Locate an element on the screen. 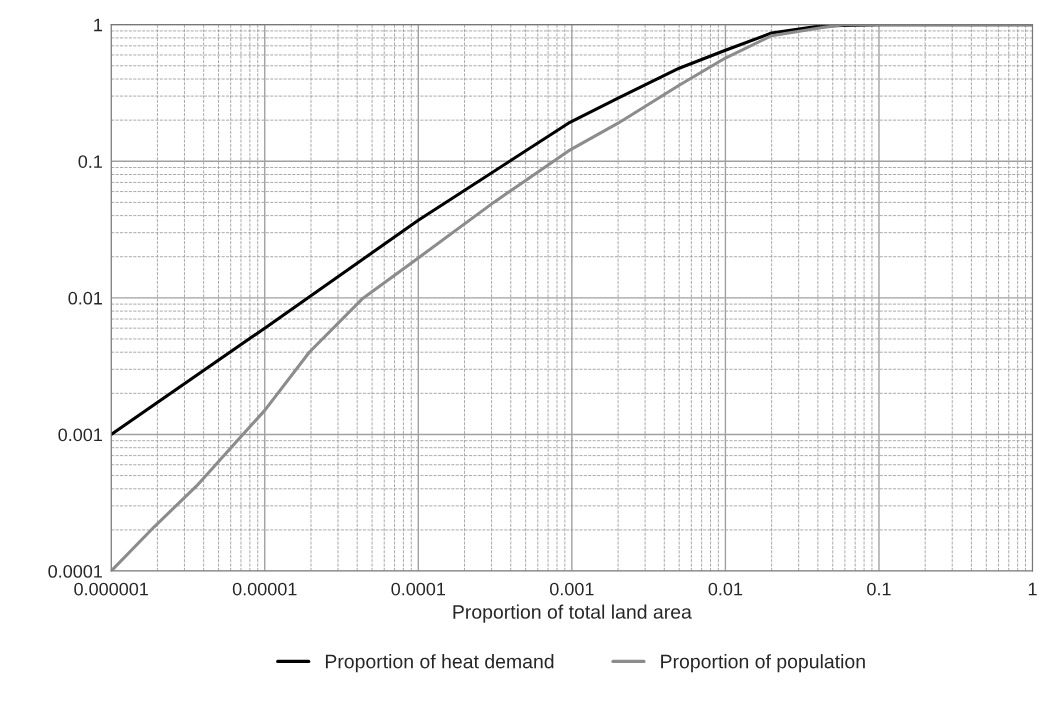 This screenshot has height=705, width=1059. legend-label: Proportion of population is located at coordinates (763, 663).